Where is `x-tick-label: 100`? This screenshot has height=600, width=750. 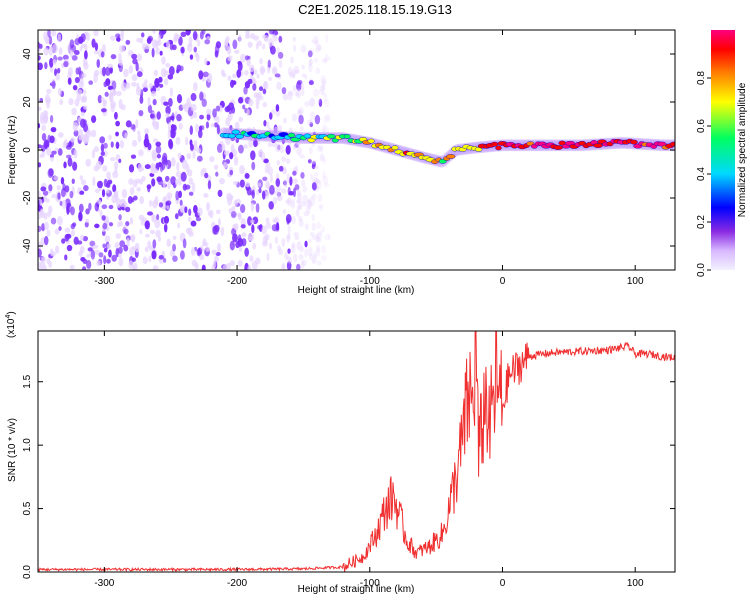
x-tick-label: 100 is located at coordinates (635, 583).